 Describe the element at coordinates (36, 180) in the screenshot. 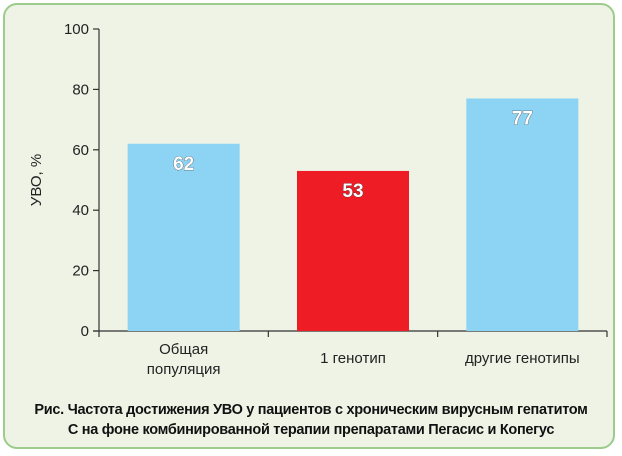

I see `y-axis-label: УВО, %` at that location.